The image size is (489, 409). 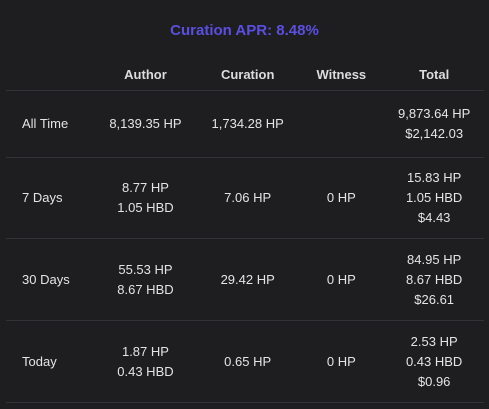 I want to click on author-hp: 8.77 HP, so click(x=145, y=187).